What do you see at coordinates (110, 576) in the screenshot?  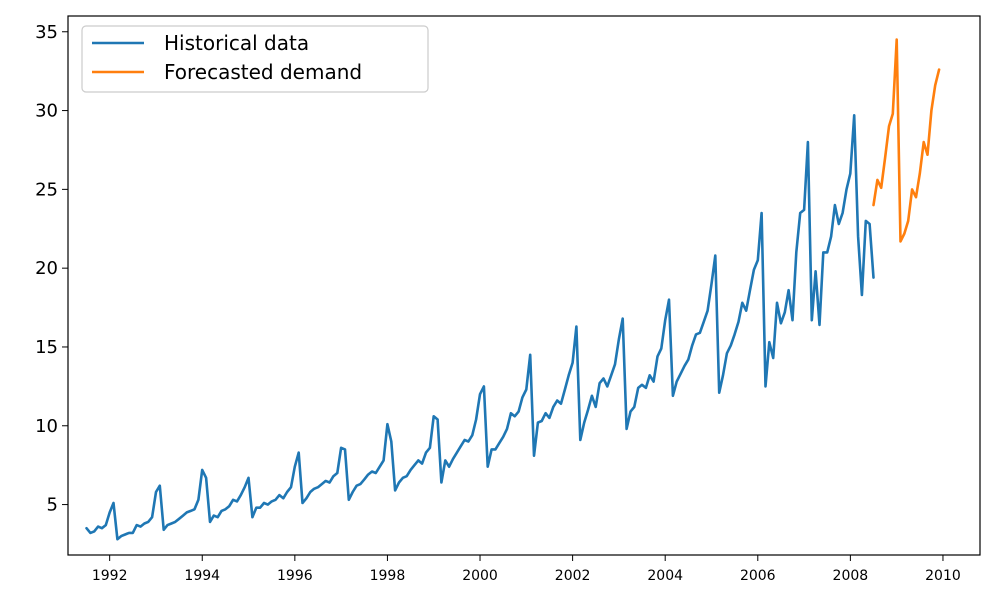 I see `x-tick-label: 1992` at bounding box center [110, 576].